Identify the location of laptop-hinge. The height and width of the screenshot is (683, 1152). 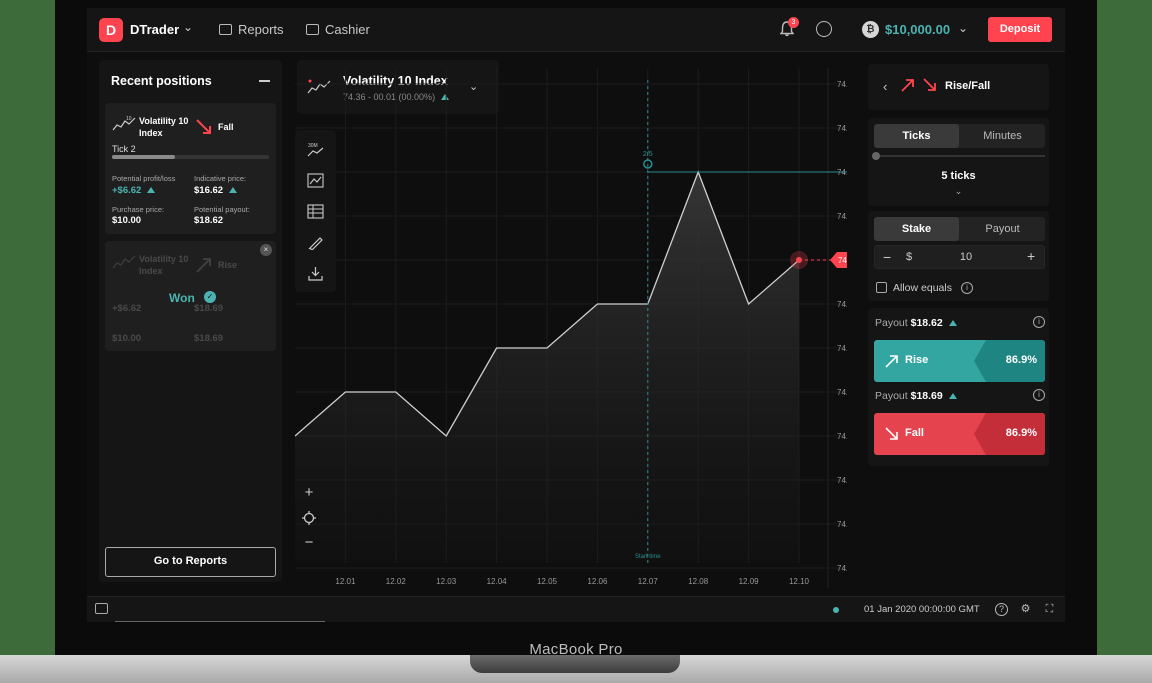
(575, 664).